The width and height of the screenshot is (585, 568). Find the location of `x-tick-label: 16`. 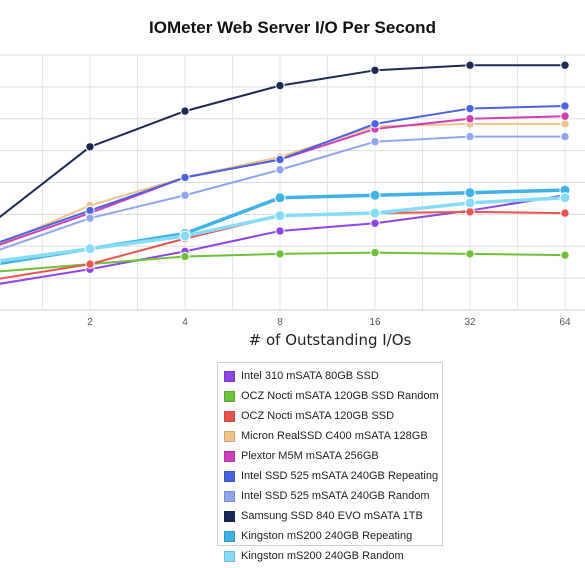

x-tick-label: 16 is located at coordinates (375, 322).